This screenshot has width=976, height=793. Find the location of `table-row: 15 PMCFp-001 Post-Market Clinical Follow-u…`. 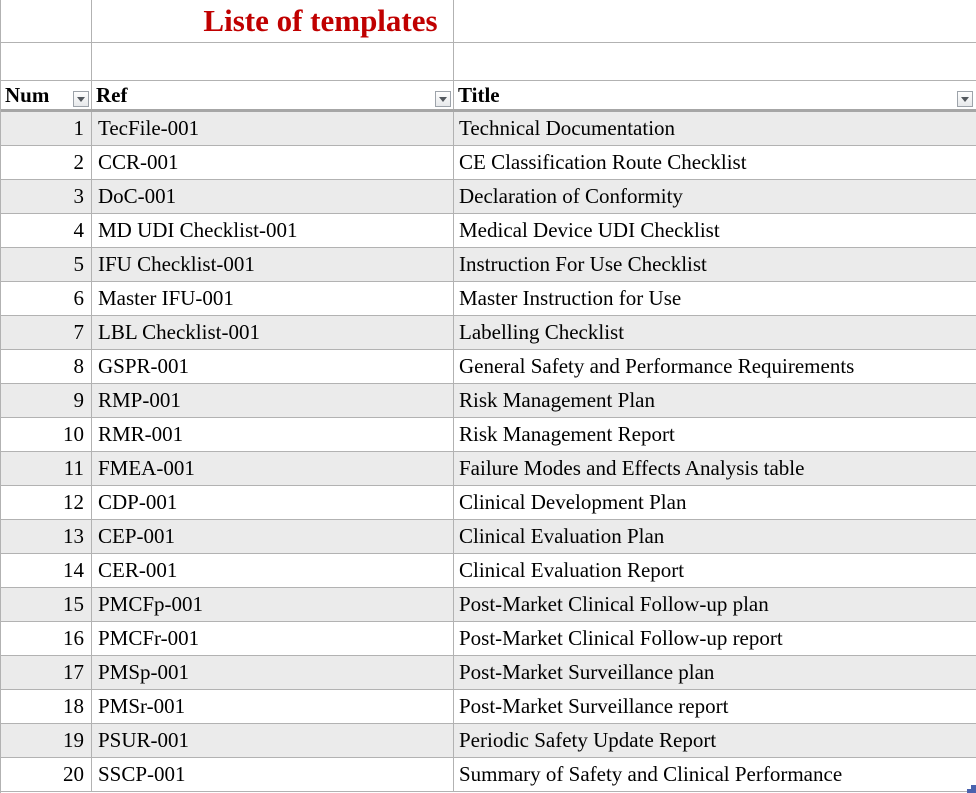

table-row: 15 PMCFp-001 Post-Market Clinical Follow-u… is located at coordinates (488, 605).